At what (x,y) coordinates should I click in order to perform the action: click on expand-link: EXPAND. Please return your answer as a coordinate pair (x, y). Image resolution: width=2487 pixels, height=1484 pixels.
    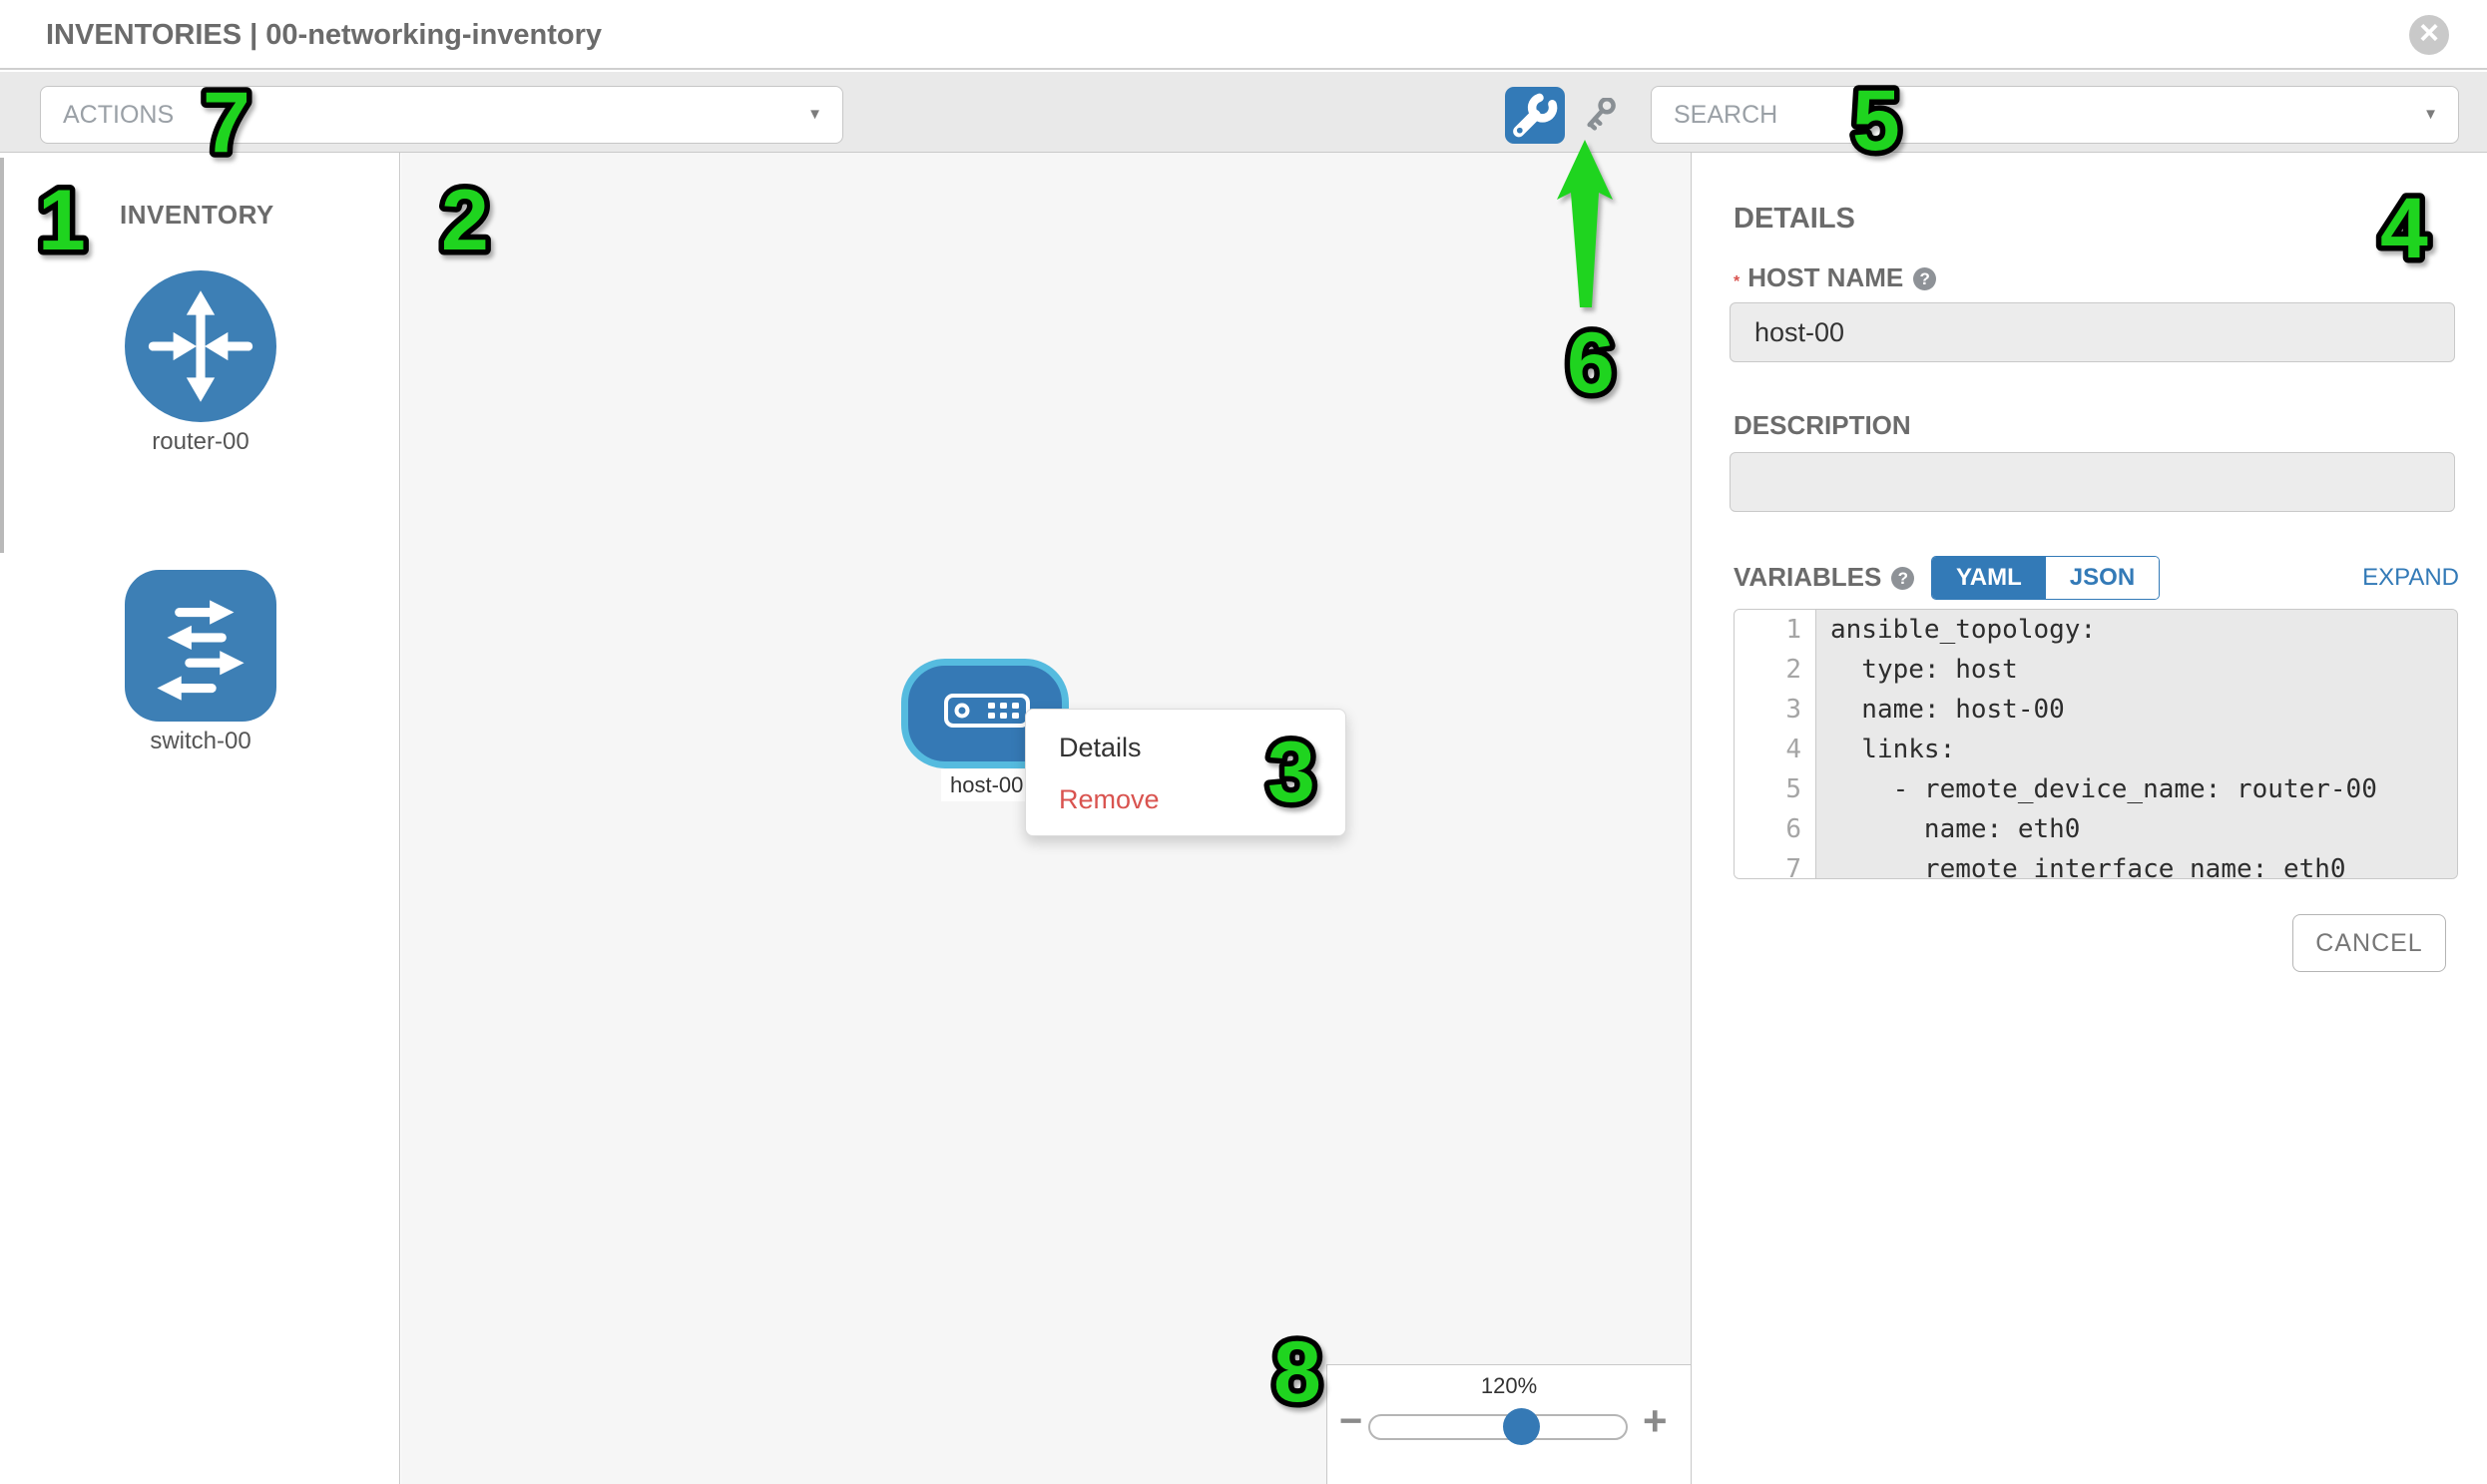
    Looking at the image, I should click on (2411, 577).